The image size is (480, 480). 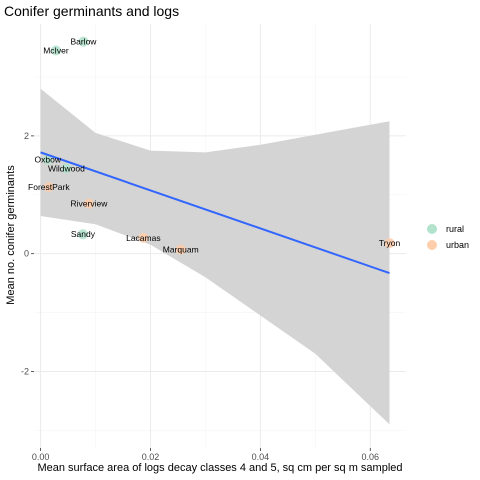 What do you see at coordinates (432, 229) in the screenshot?
I see `legend-key-rural` at bounding box center [432, 229].